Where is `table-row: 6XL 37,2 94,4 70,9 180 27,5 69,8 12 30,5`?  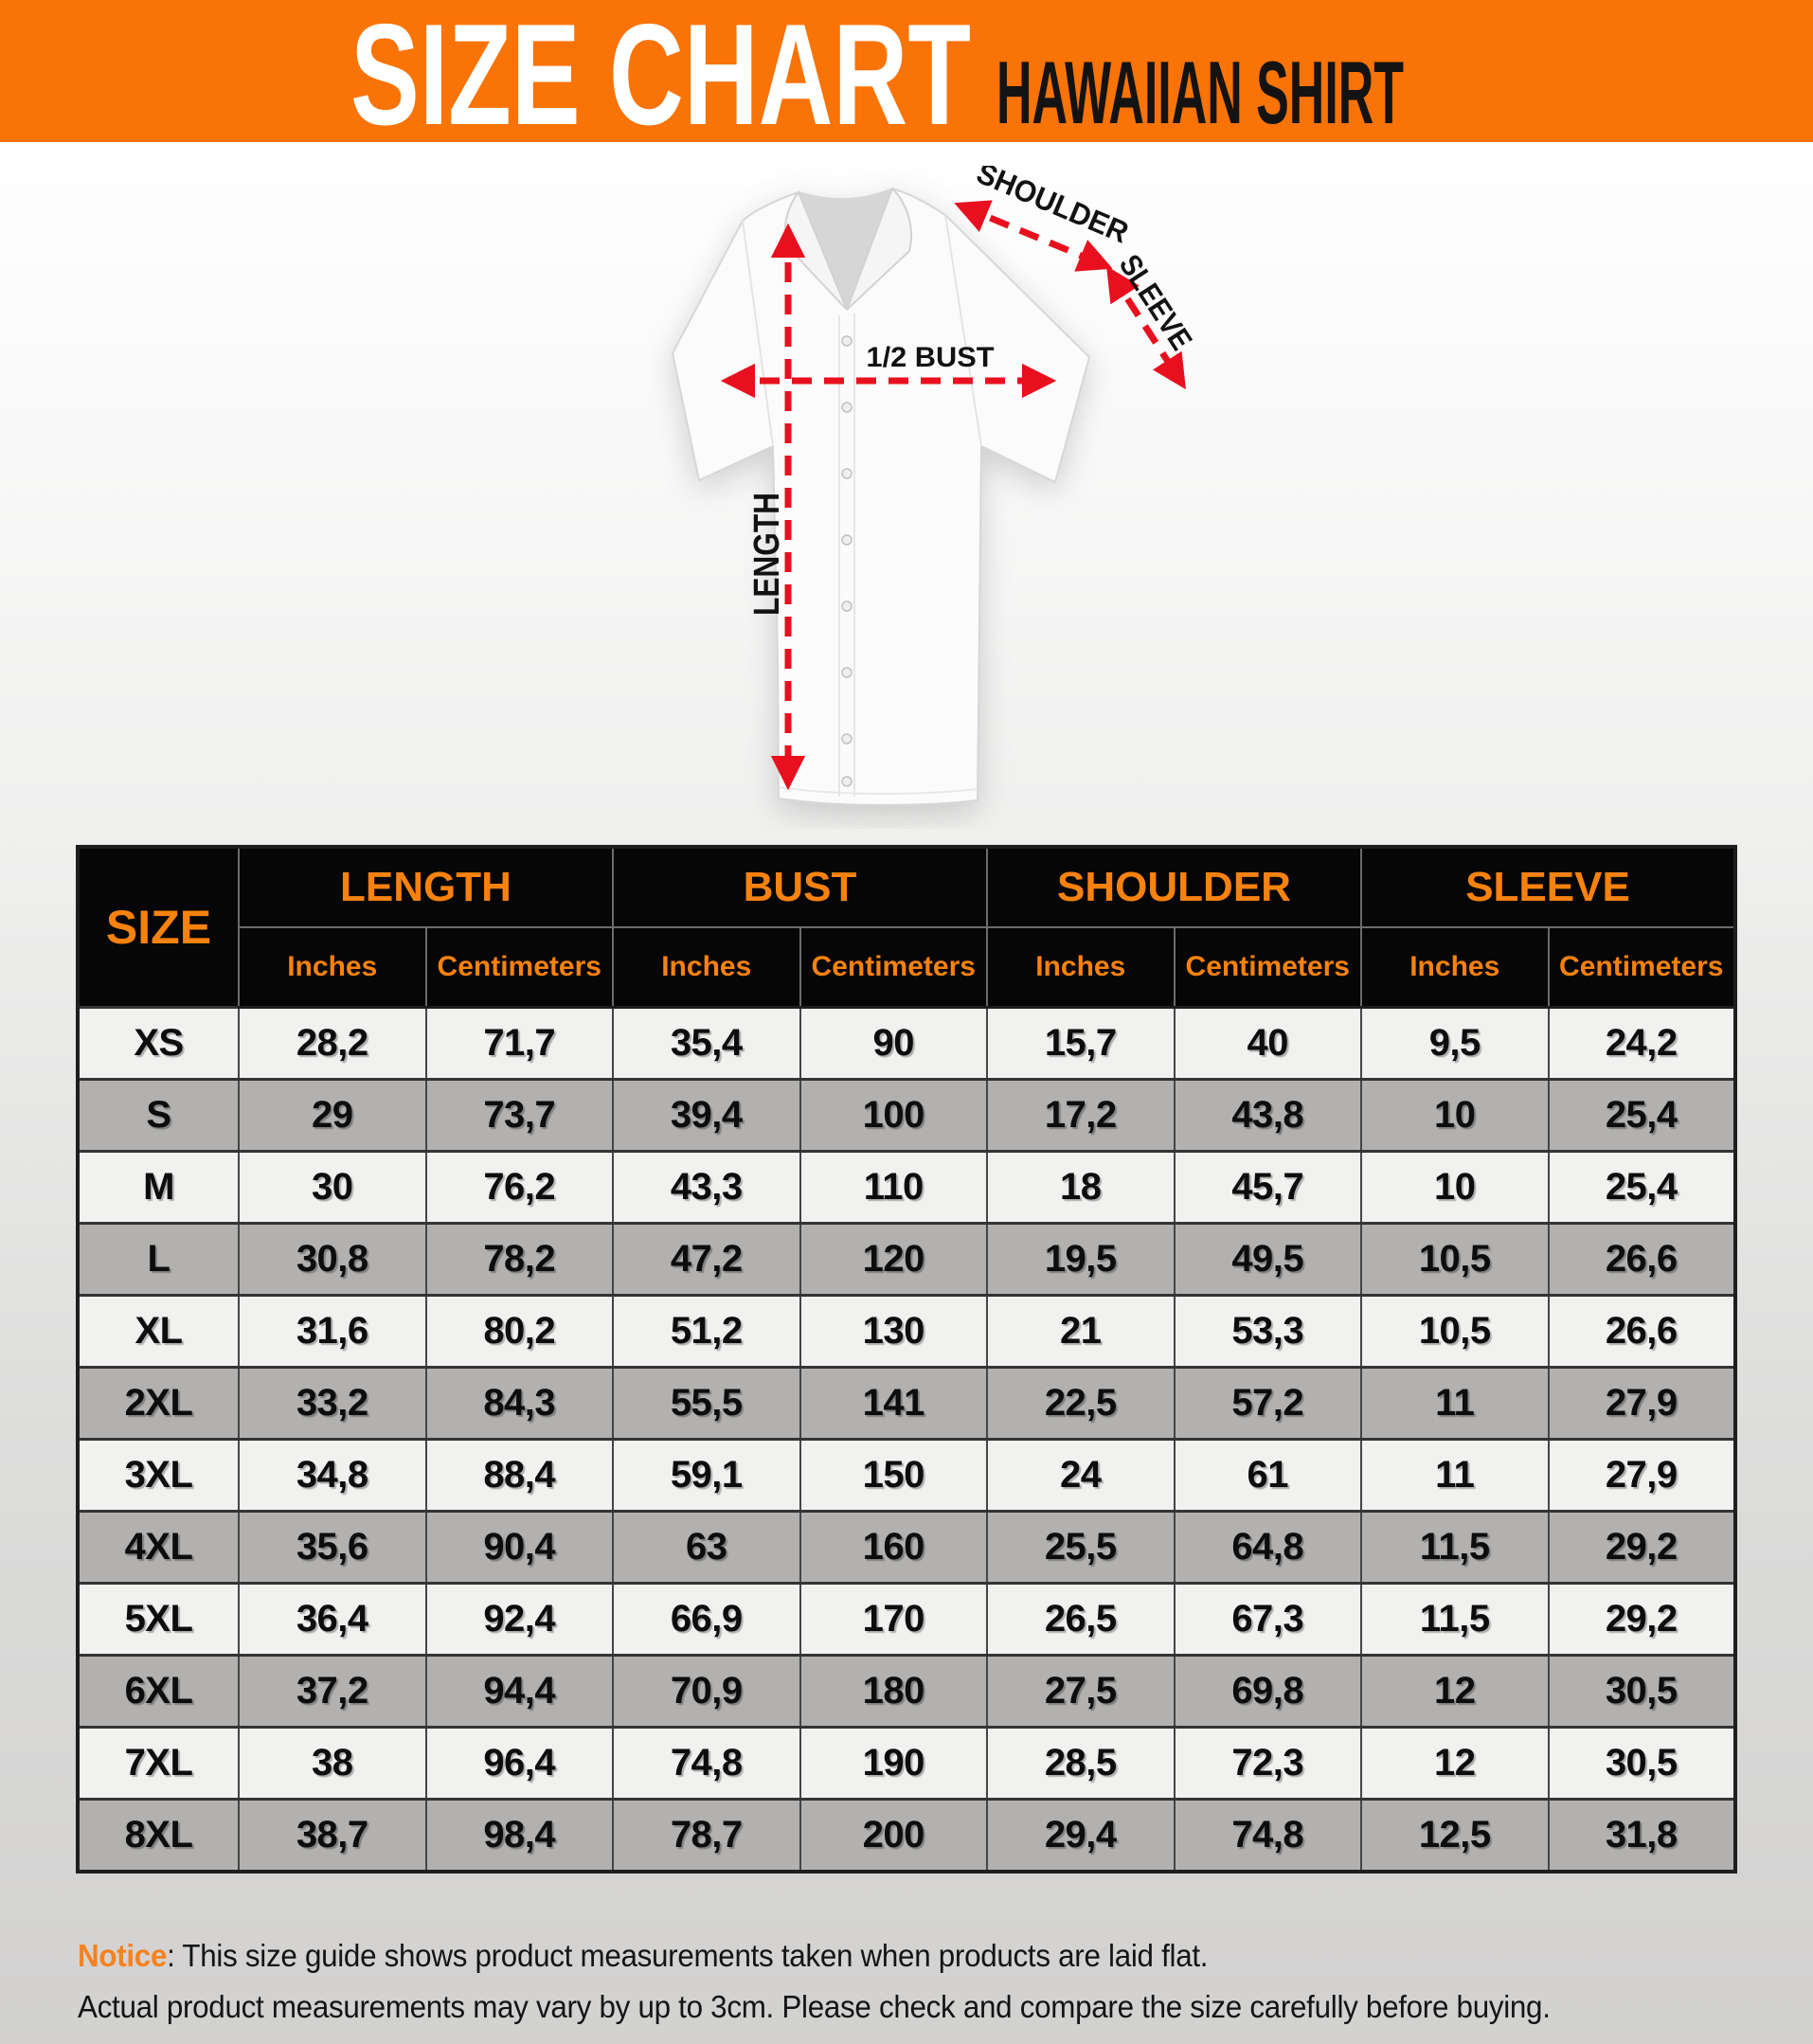 table-row: 6XL 37,2 94,4 70,9 180 27,5 69,8 12 30,5 is located at coordinates (906, 1691).